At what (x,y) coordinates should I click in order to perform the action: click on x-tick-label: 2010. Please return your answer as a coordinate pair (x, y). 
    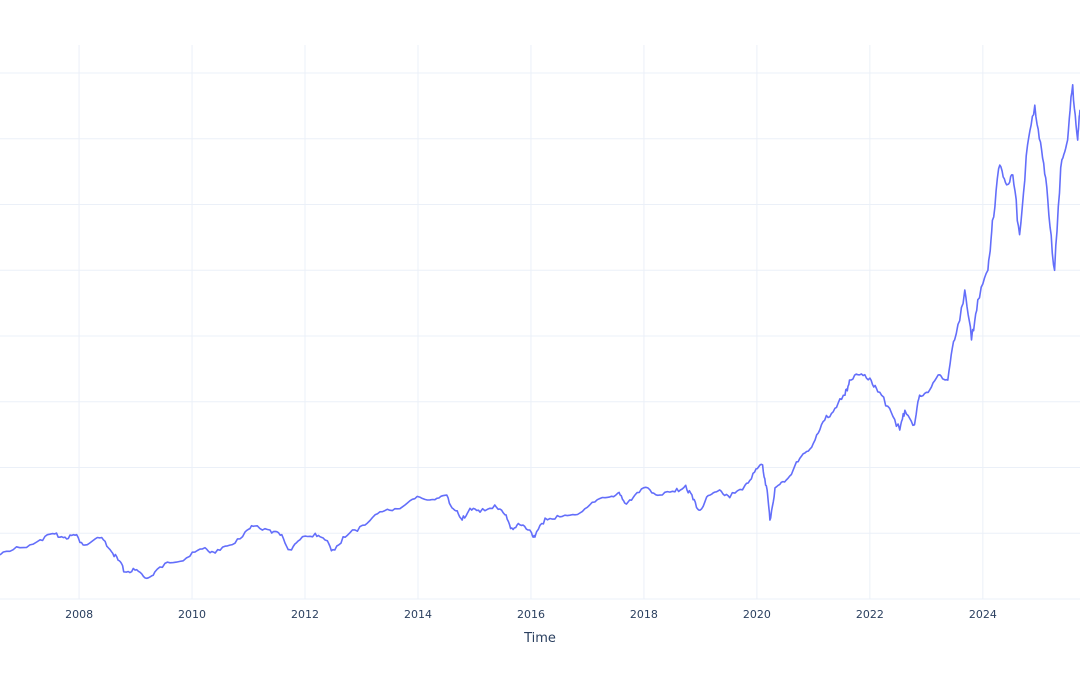
    Looking at the image, I should click on (192, 614).